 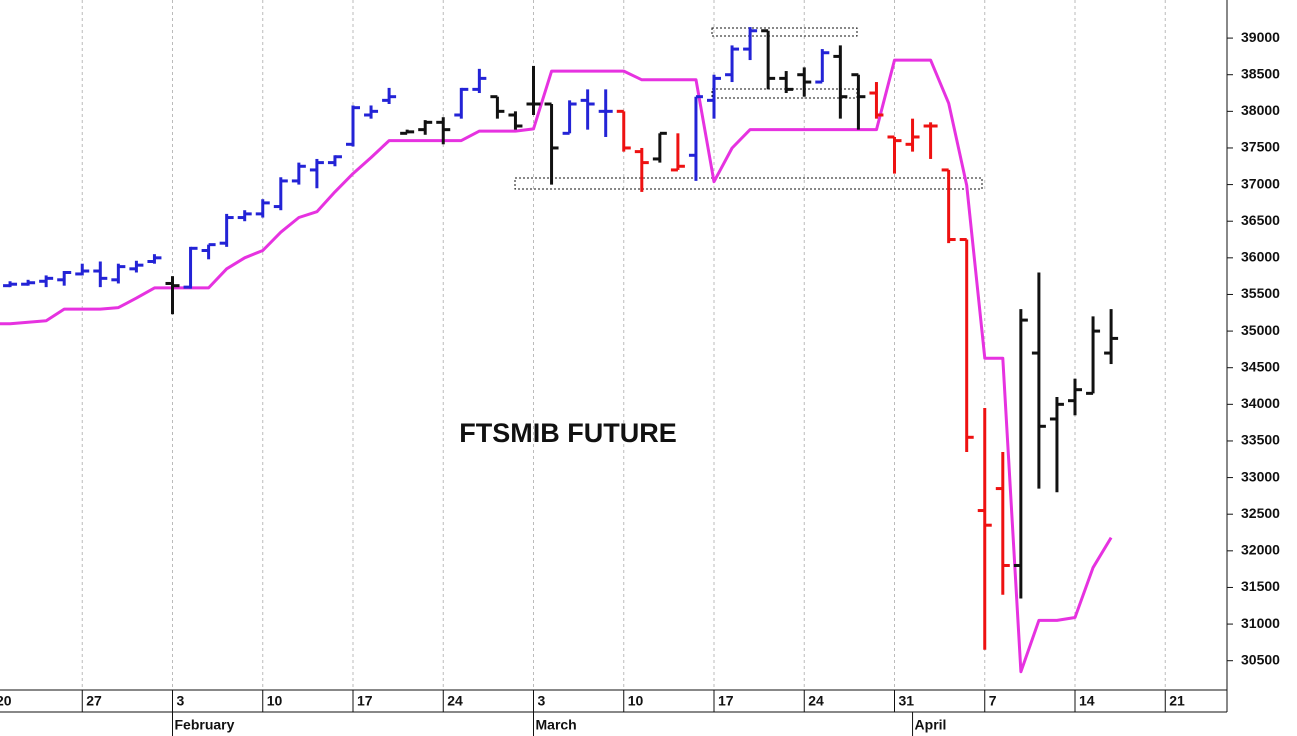 I want to click on month-label: April, so click(x=931, y=725).